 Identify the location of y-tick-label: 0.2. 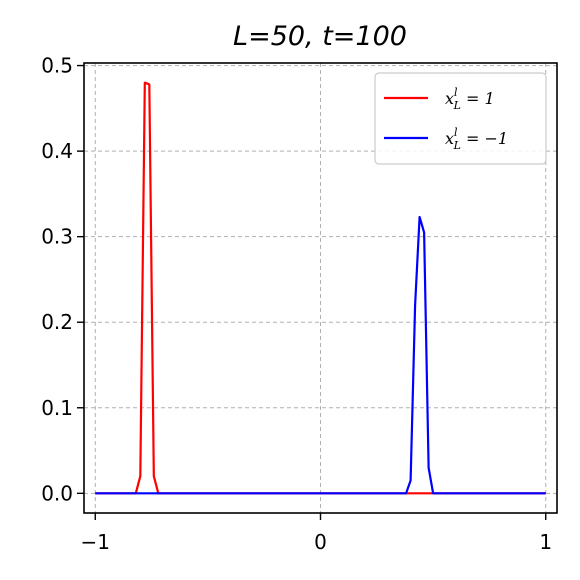
(57, 322).